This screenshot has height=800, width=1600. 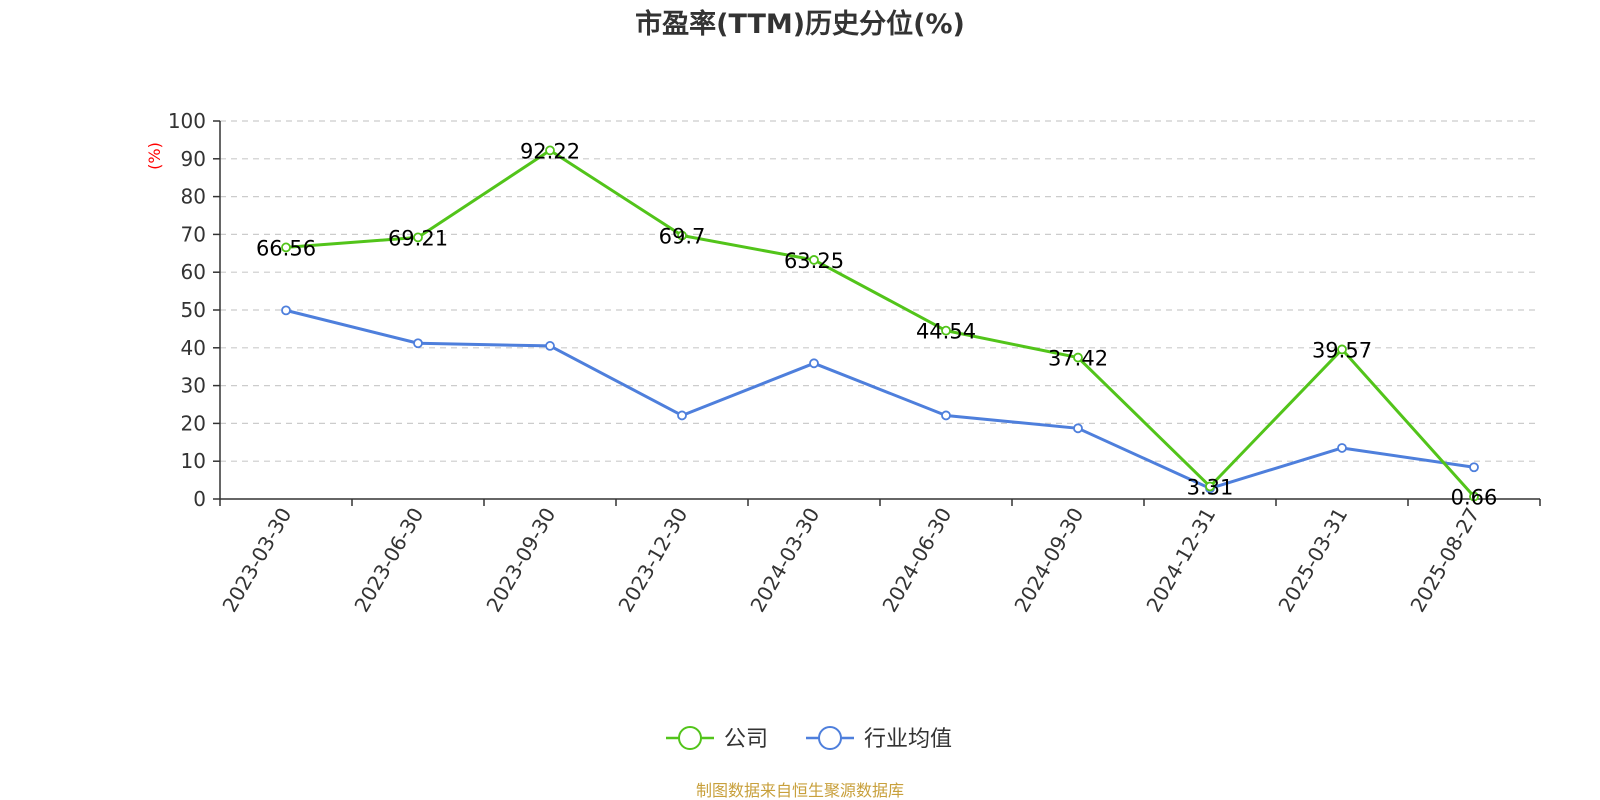 I want to click on data-label: 69.21, so click(x=418, y=238).